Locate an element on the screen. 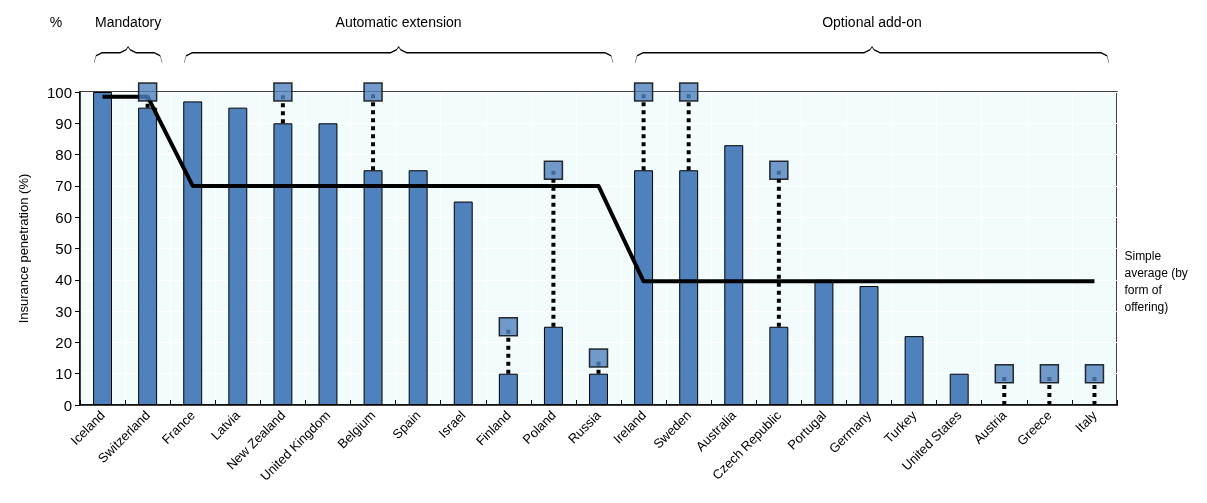  y-tick-label: 30 is located at coordinates (63, 311).